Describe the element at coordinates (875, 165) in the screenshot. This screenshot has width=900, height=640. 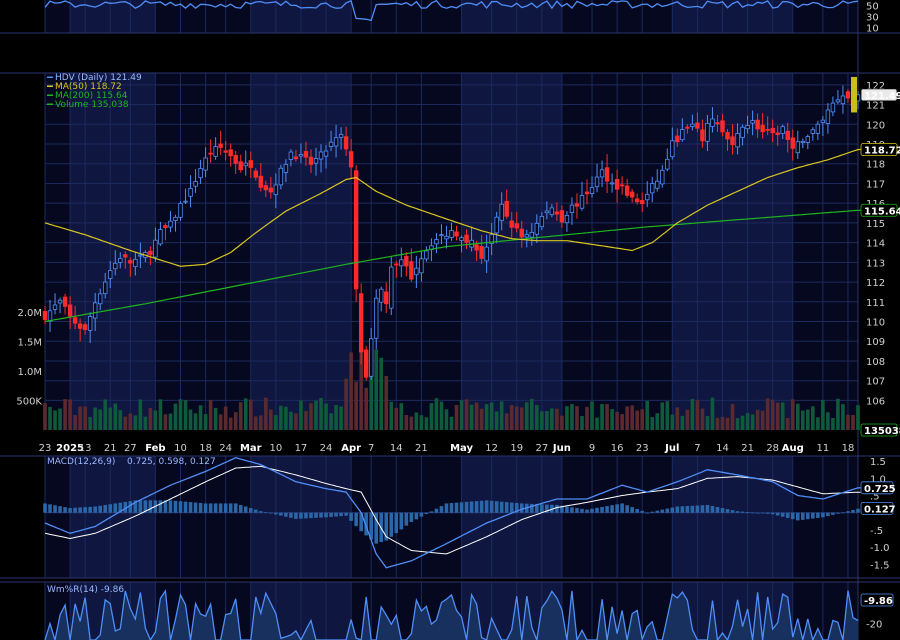
I see `price-tick-label: 118` at that location.